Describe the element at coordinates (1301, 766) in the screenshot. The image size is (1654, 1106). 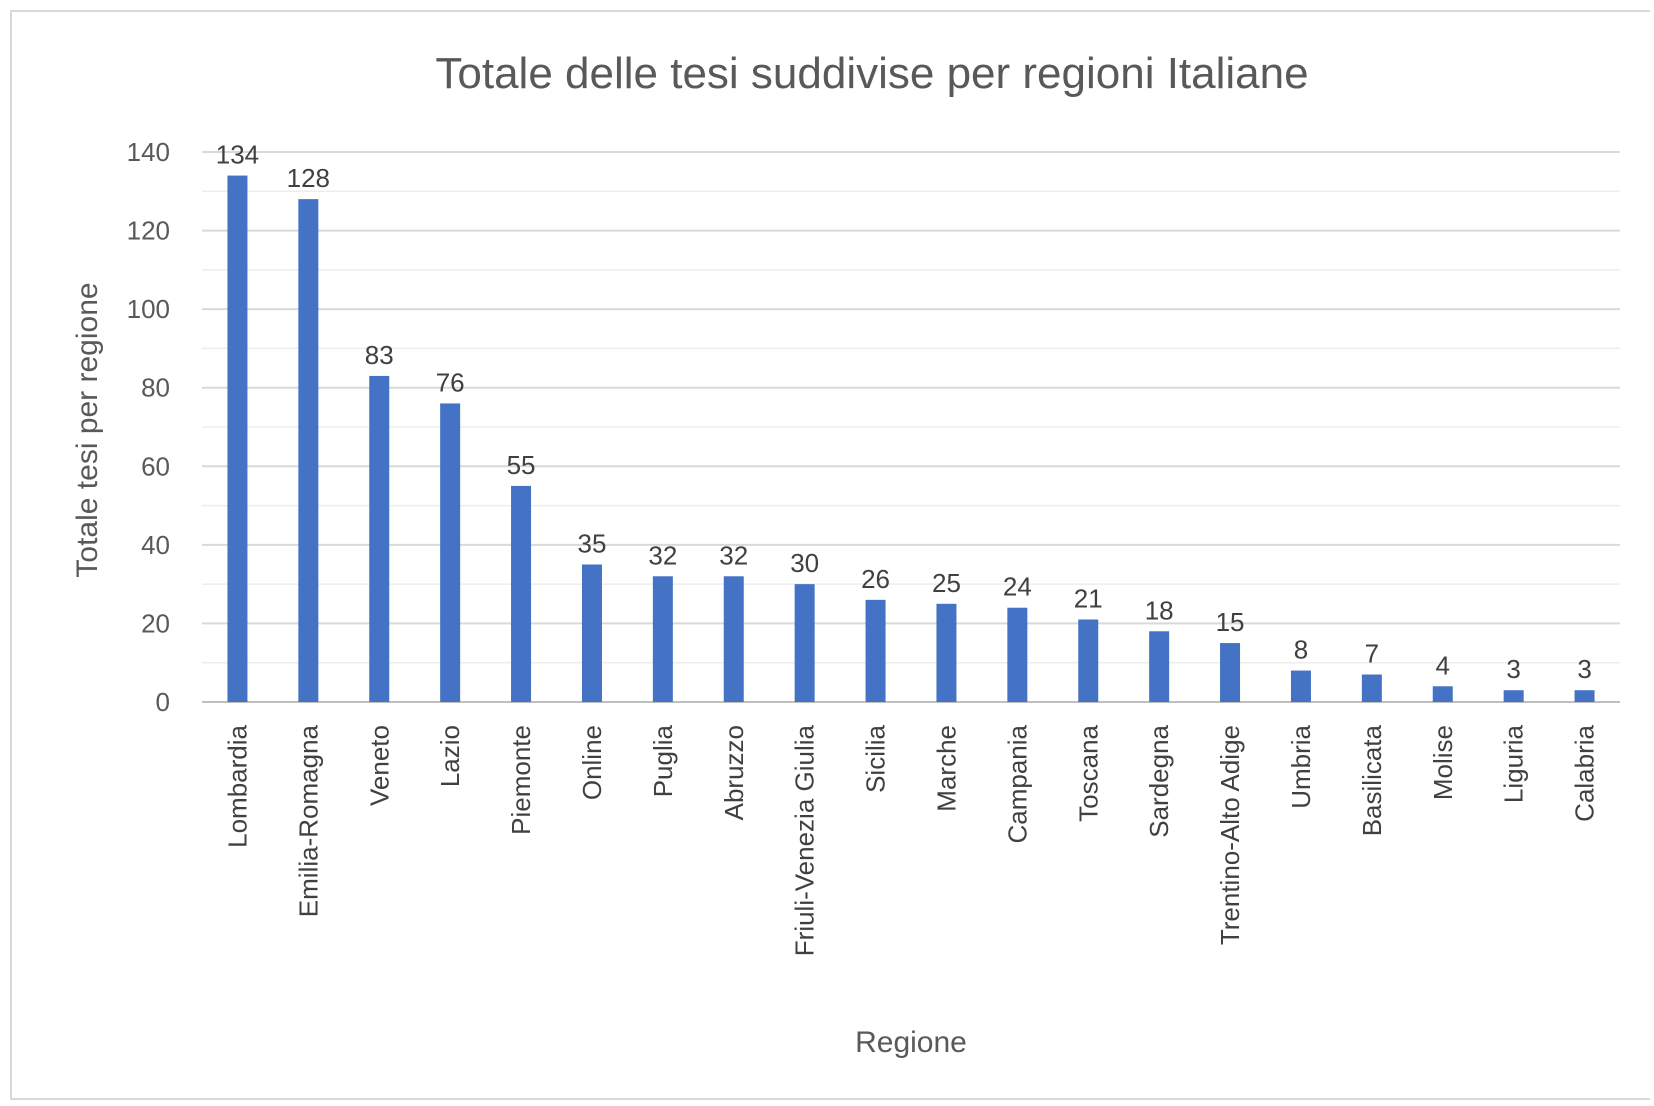
I see `x-category-label: Umbria` at that location.